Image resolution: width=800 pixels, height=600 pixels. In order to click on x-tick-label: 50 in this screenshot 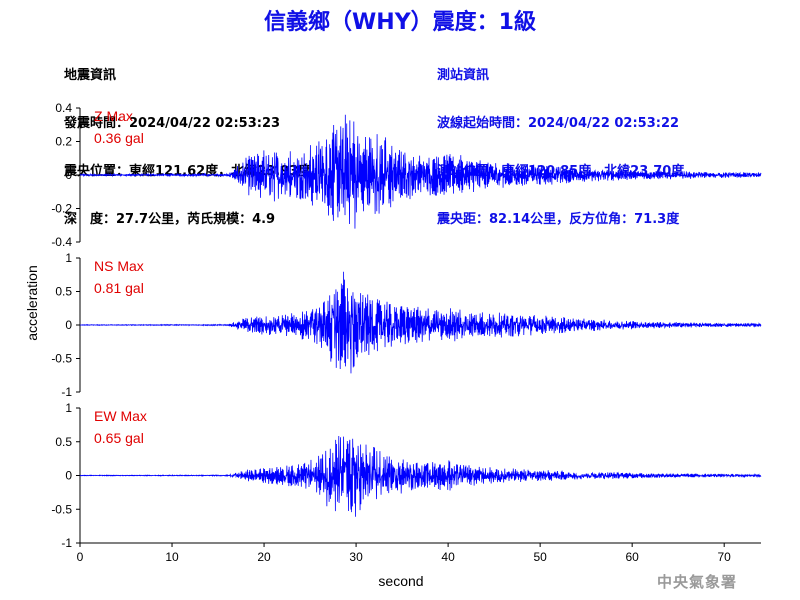, I will do `click(540, 557)`.